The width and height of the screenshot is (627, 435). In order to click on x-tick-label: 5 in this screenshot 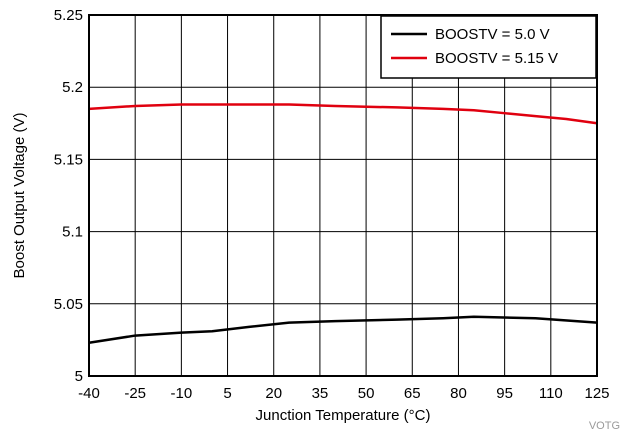, I will do `click(227, 393)`.